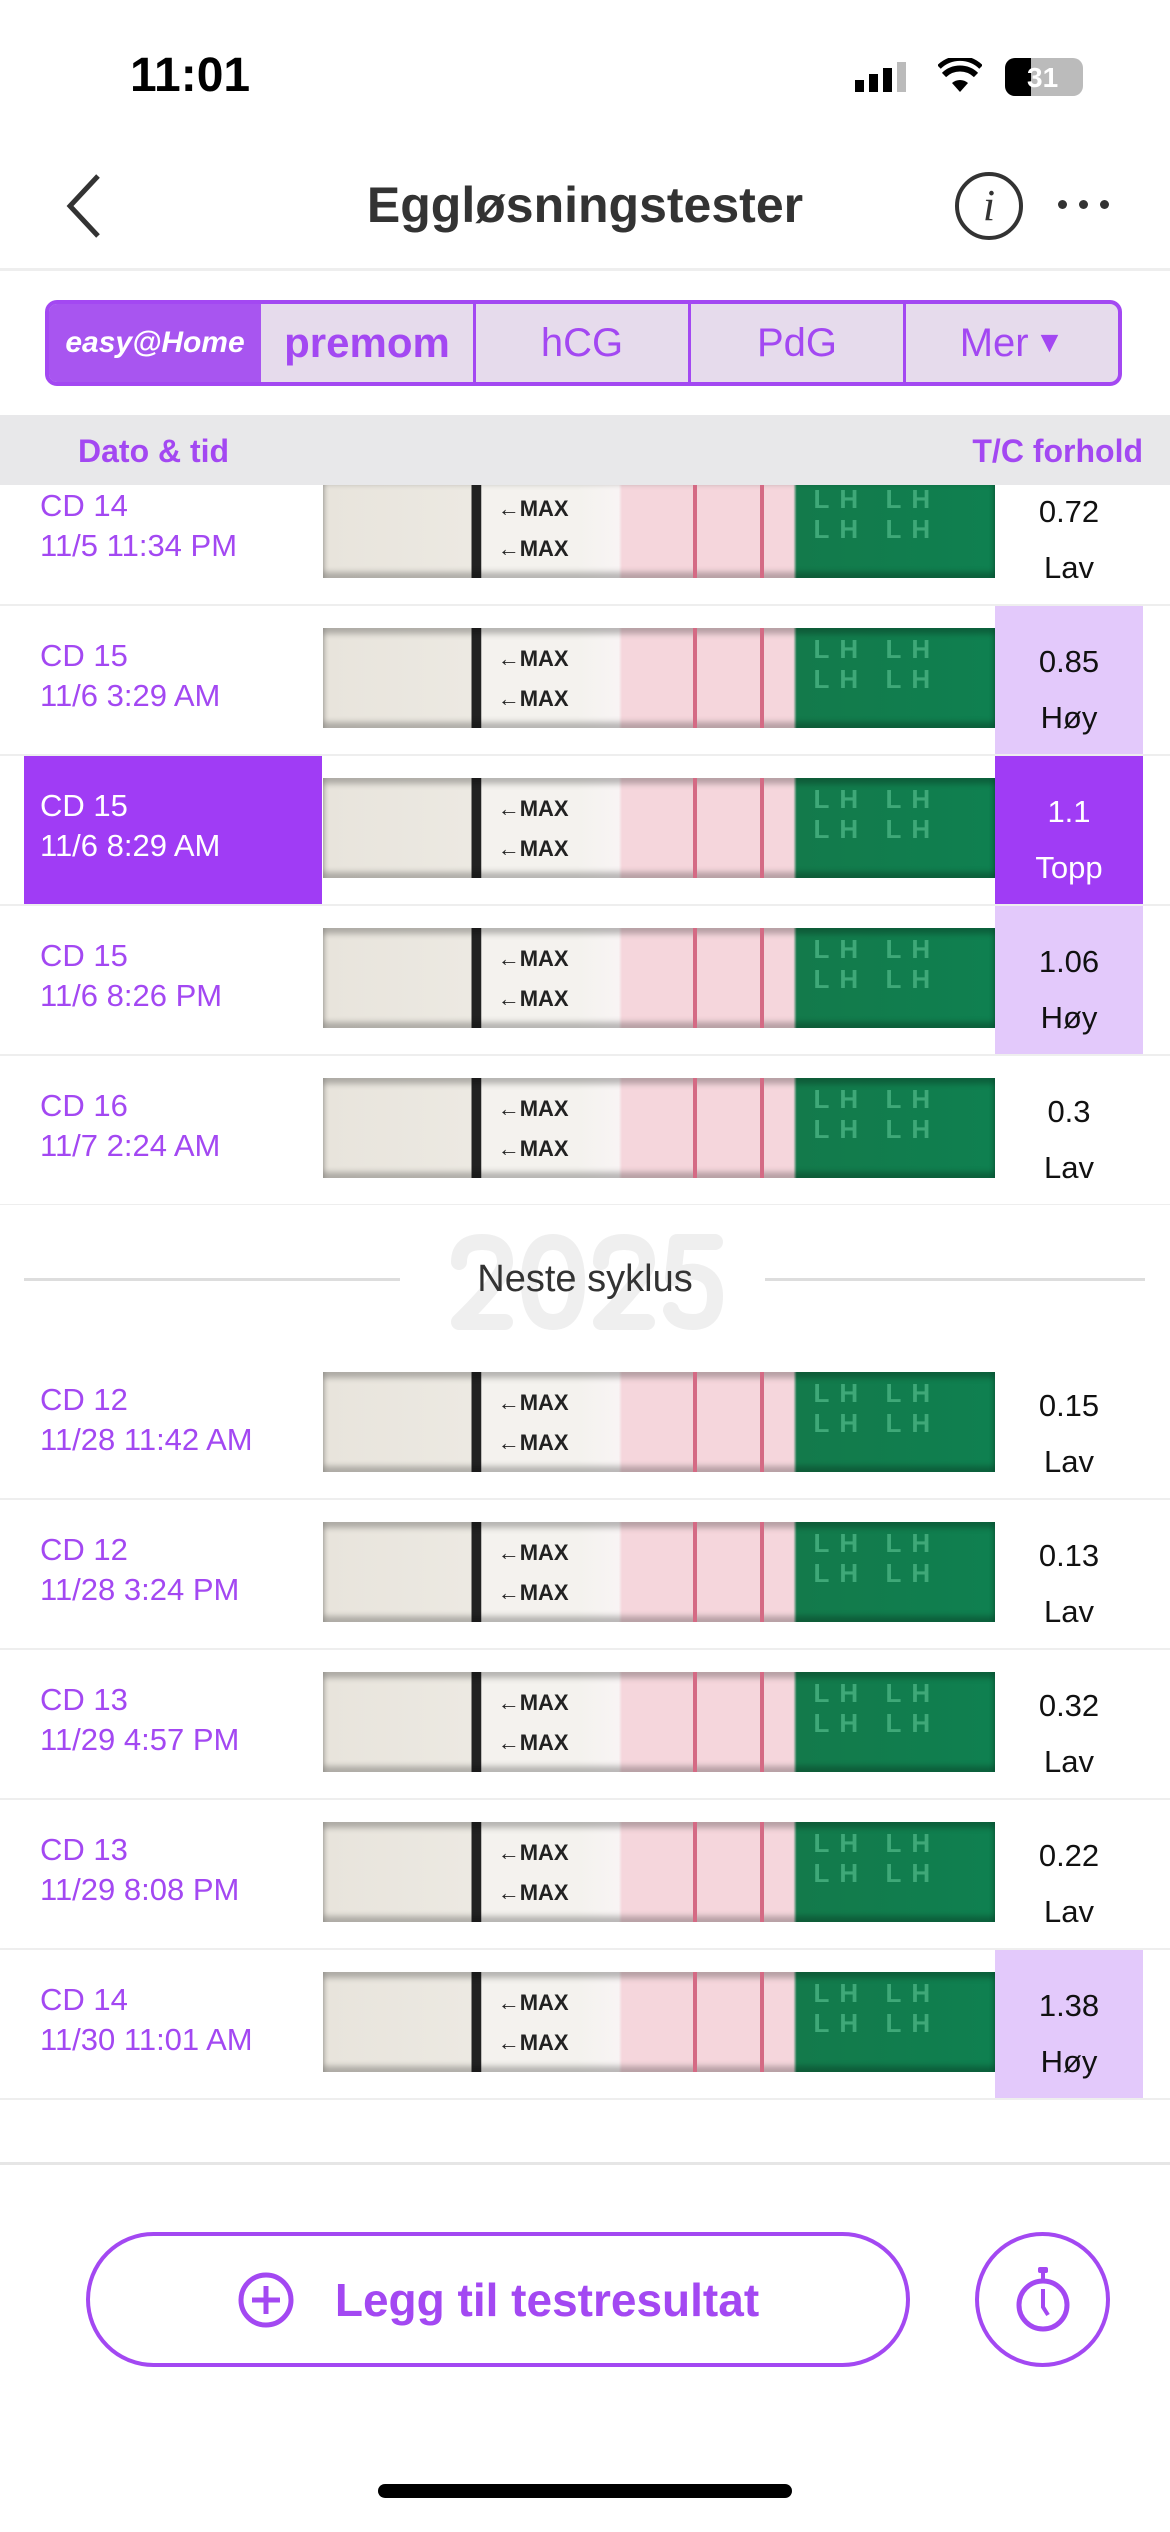  What do you see at coordinates (84, 1549) in the screenshot?
I see `cycle-day: CD 12` at bounding box center [84, 1549].